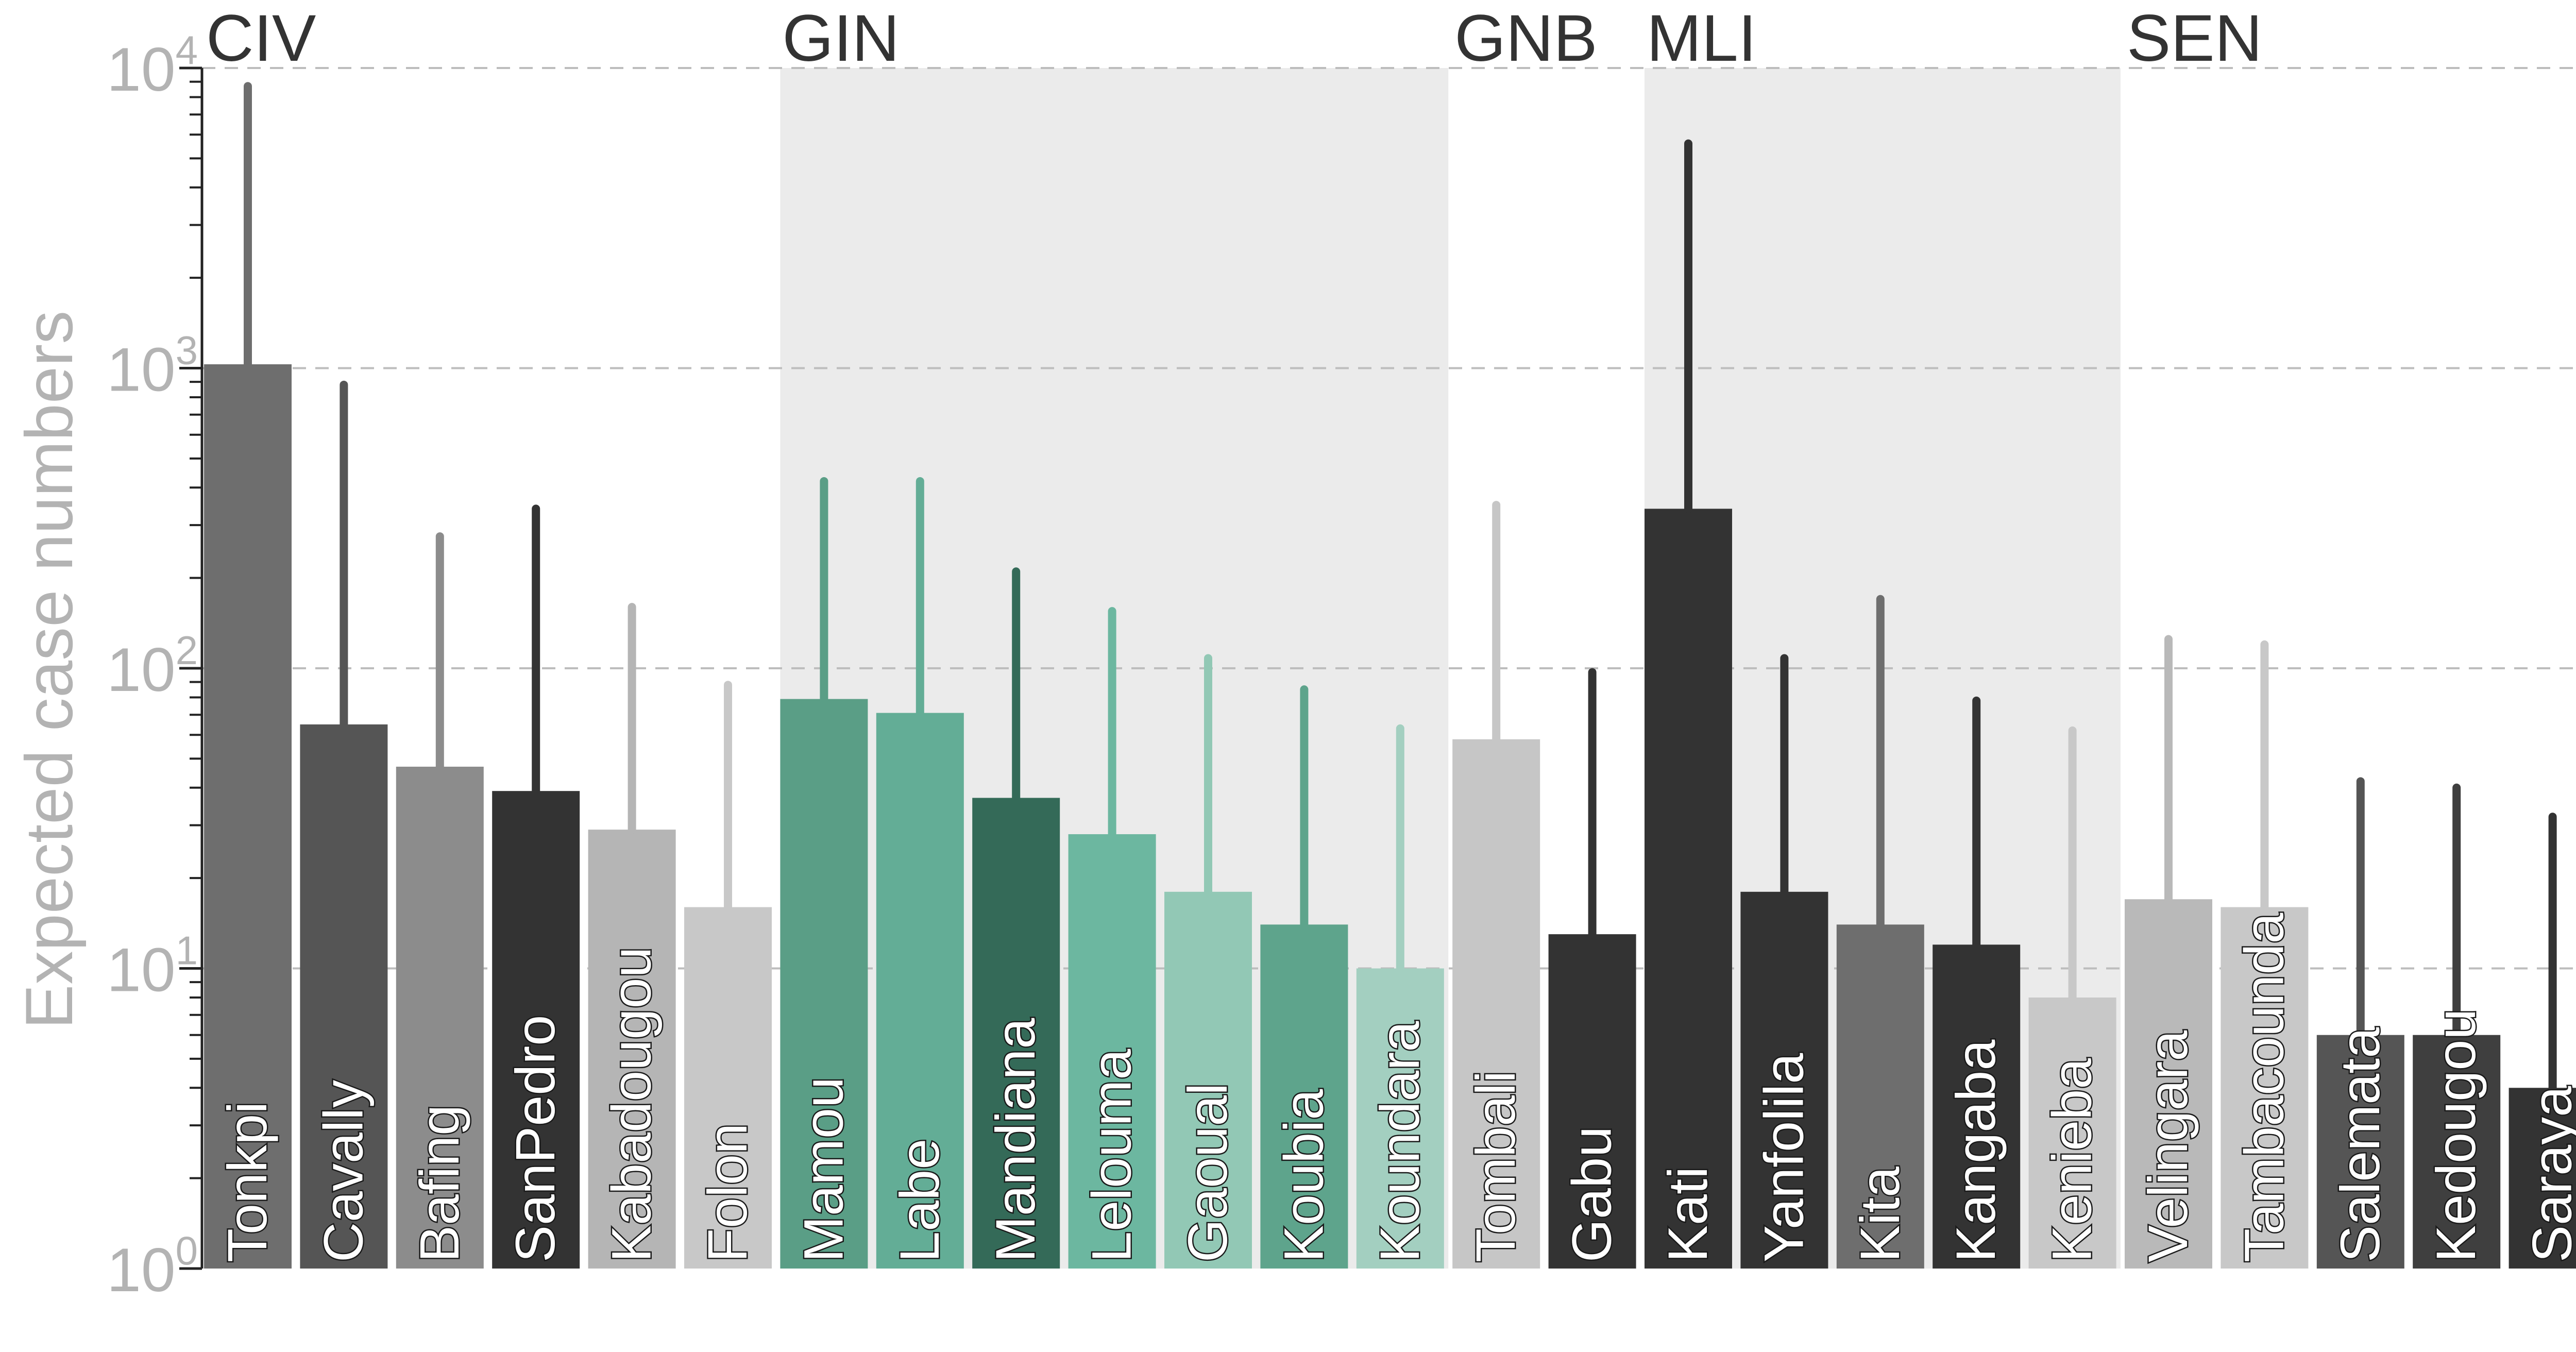  I want to click on category-label-kati: Kati, so click(1688, 1214).